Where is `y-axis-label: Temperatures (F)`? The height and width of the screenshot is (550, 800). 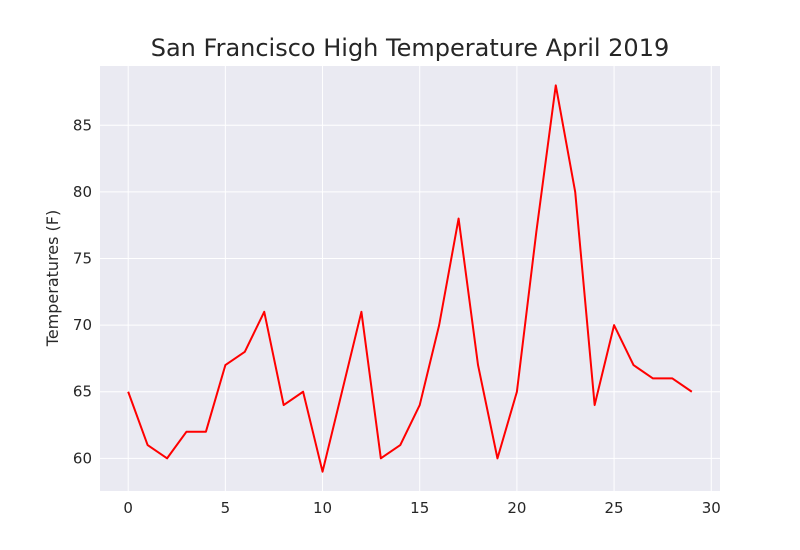 y-axis-label: Temperatures (F) is located at coordinates (52, 278).